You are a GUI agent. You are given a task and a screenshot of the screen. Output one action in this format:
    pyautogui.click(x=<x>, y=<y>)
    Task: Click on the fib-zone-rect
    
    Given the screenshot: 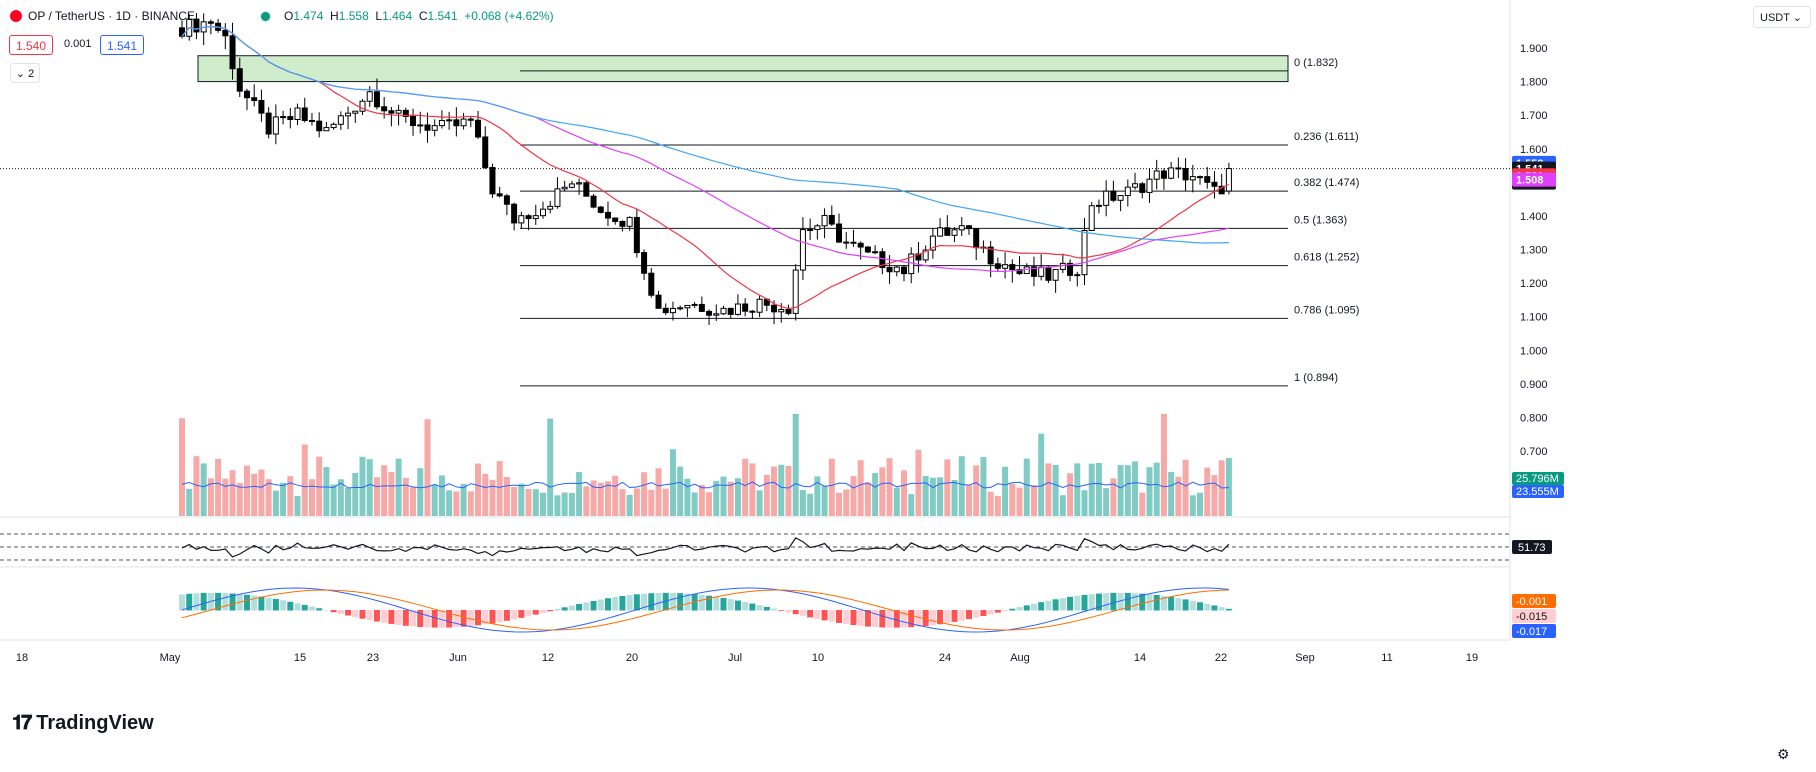 What is the action you would take?
    pyautogui.click(x=743, y=69)
    